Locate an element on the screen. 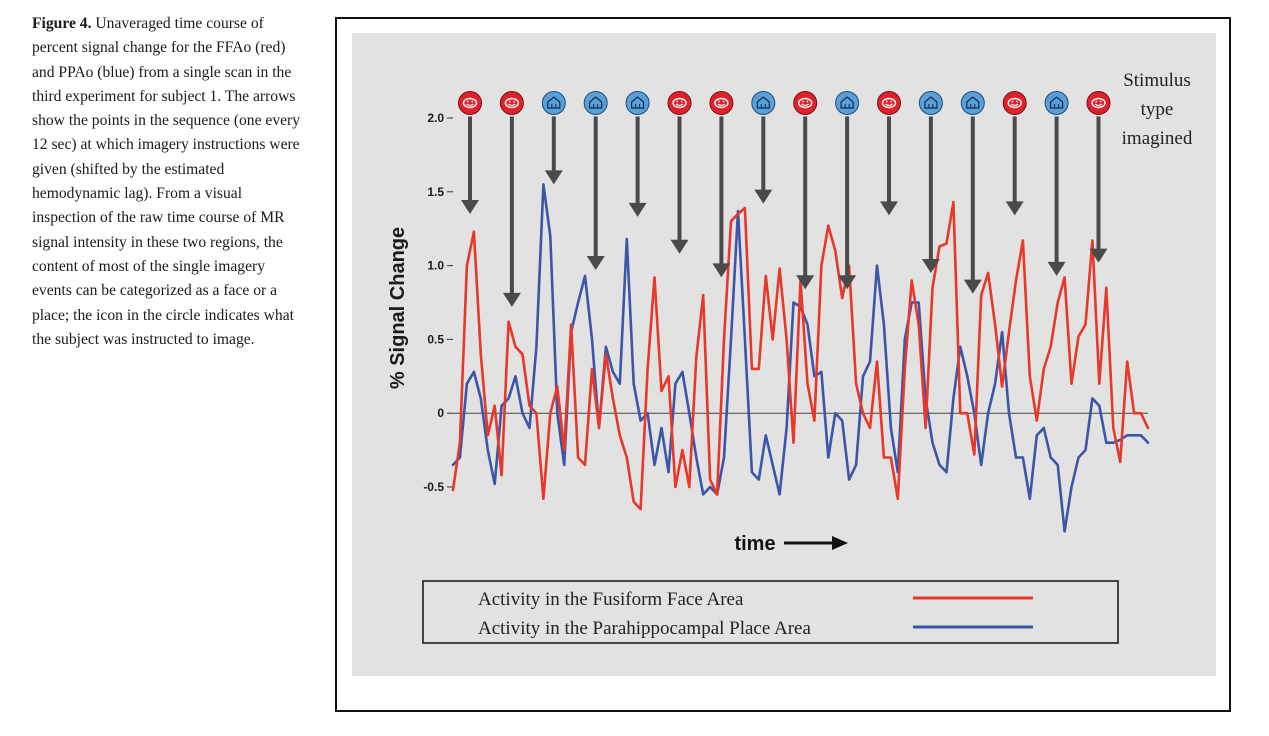  y-axis: -0.5 0 0.5 1.0 1.5 2.0 is located at coordinates (438, 302).